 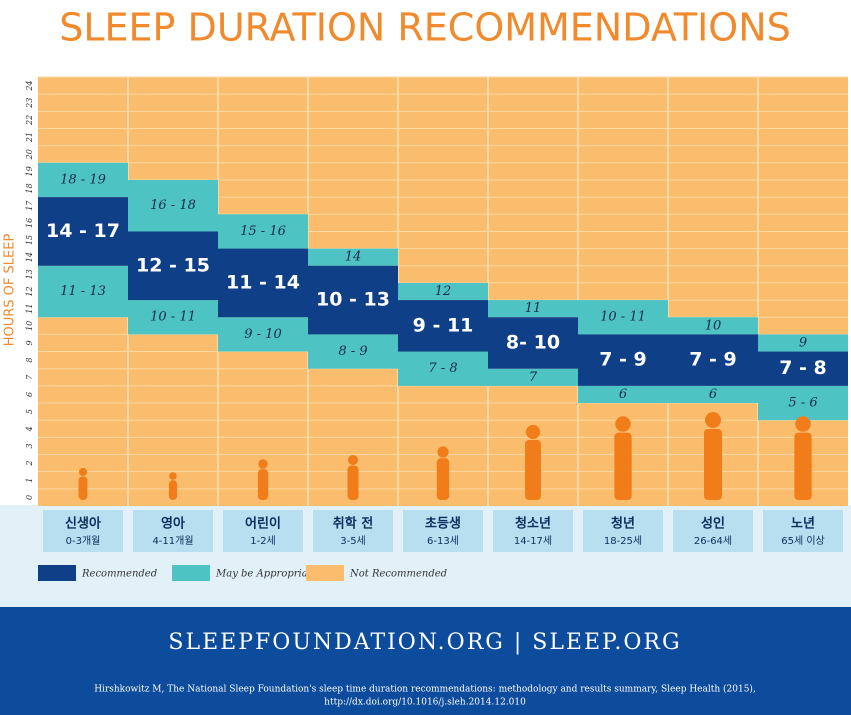 I want to click on appropriate-label: 18 - 19, so click(x=83, y=179).